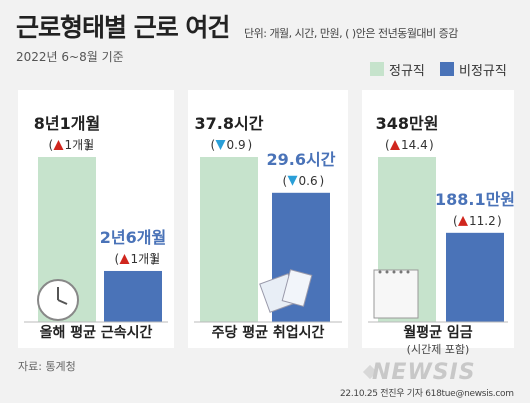 This screenshot has width=530, height=403. What do you see at coordinates (431, 145) in the screenshot?
I see `change-regular-2-close-paren: )` at bounding box center [431, 145].